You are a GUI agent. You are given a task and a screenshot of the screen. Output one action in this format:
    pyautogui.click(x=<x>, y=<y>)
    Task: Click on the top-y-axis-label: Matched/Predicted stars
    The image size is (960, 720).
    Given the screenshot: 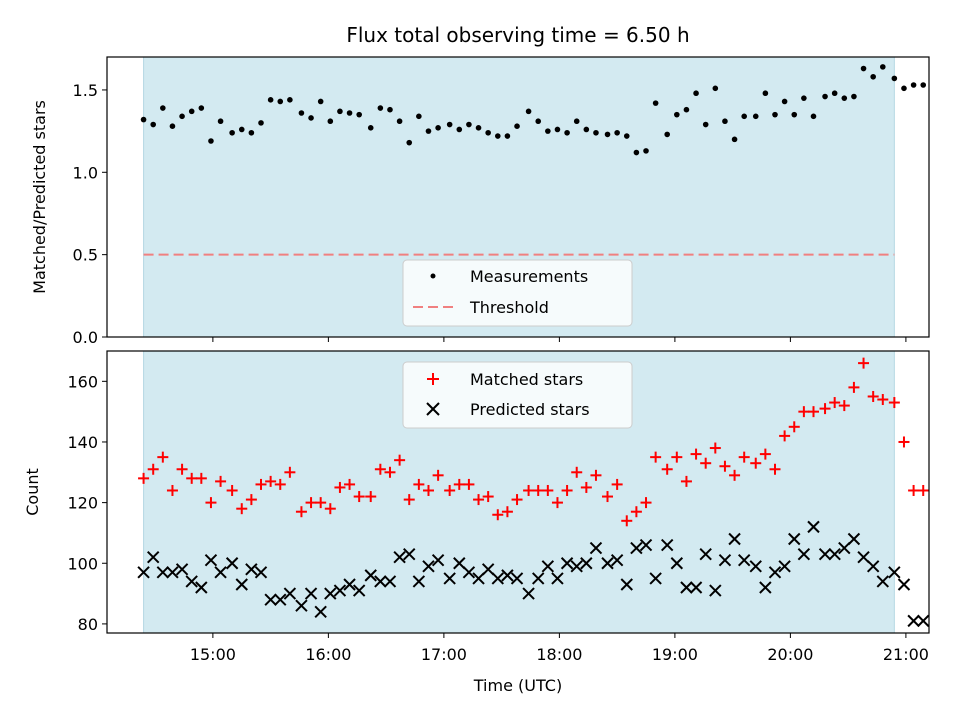 What is the action you would take?
    pyautogui.click(x=39, y=197)
    